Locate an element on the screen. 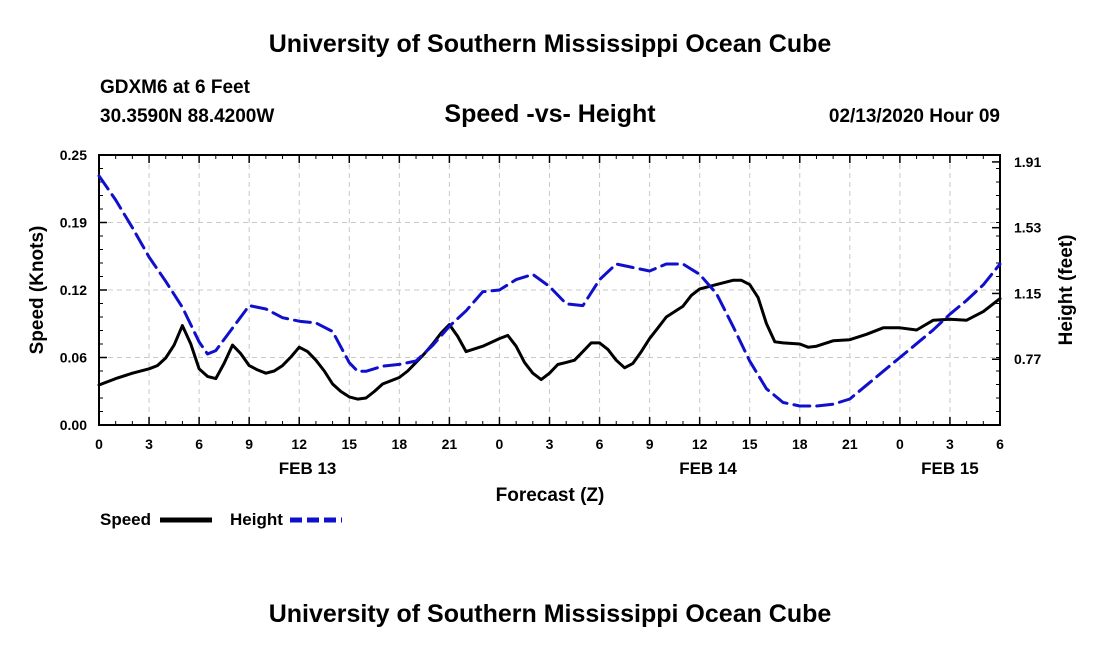 Image resolution: width=1100 pixels, height=650 pixels. y-axis-label: Speed (Knots) is located at coordinates (37, 290).